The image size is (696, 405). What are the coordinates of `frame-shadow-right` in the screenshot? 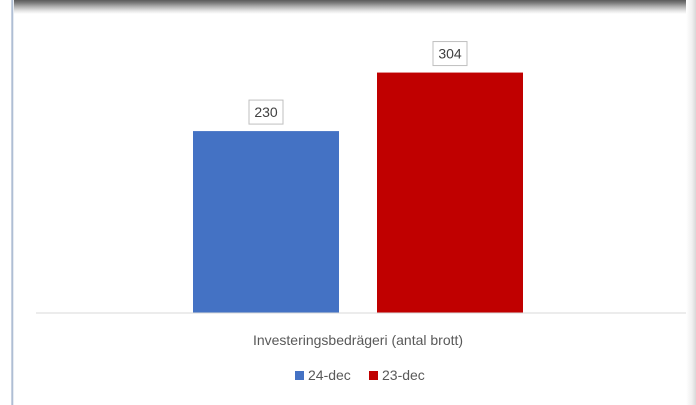 It's located at (691, 202).